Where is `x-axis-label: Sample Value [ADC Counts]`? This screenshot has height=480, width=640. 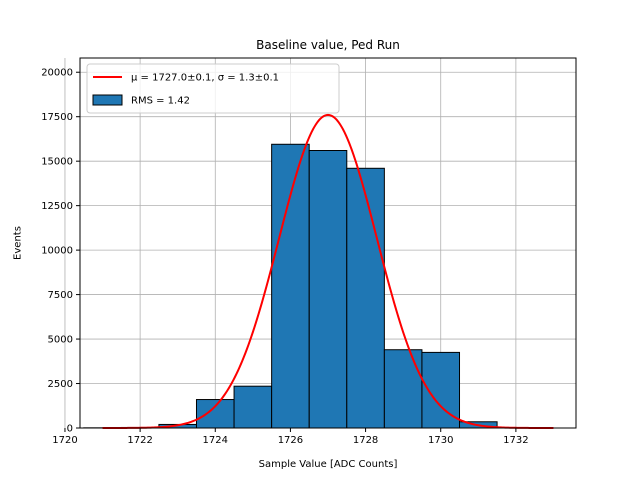 x-axis-label: Sample Value [ADC Counts] is located at coordinates (328, 464).